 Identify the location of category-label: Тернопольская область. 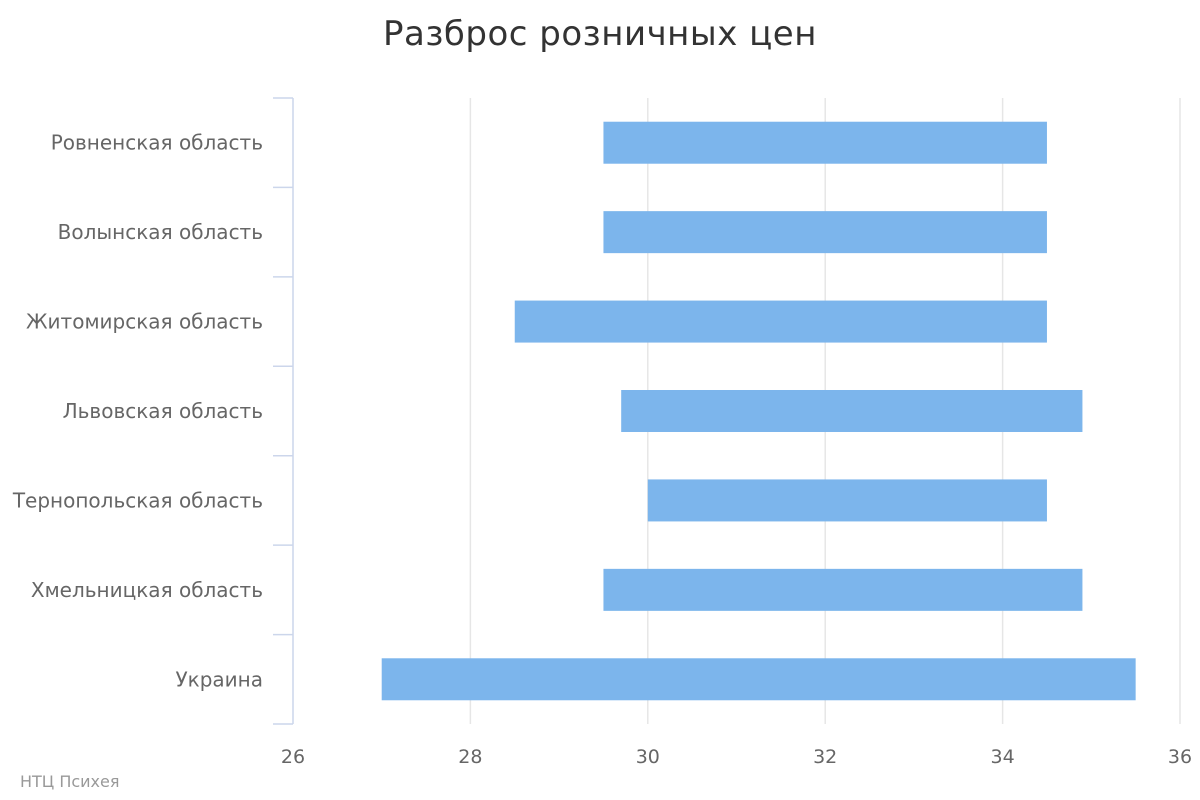
(137, 500).